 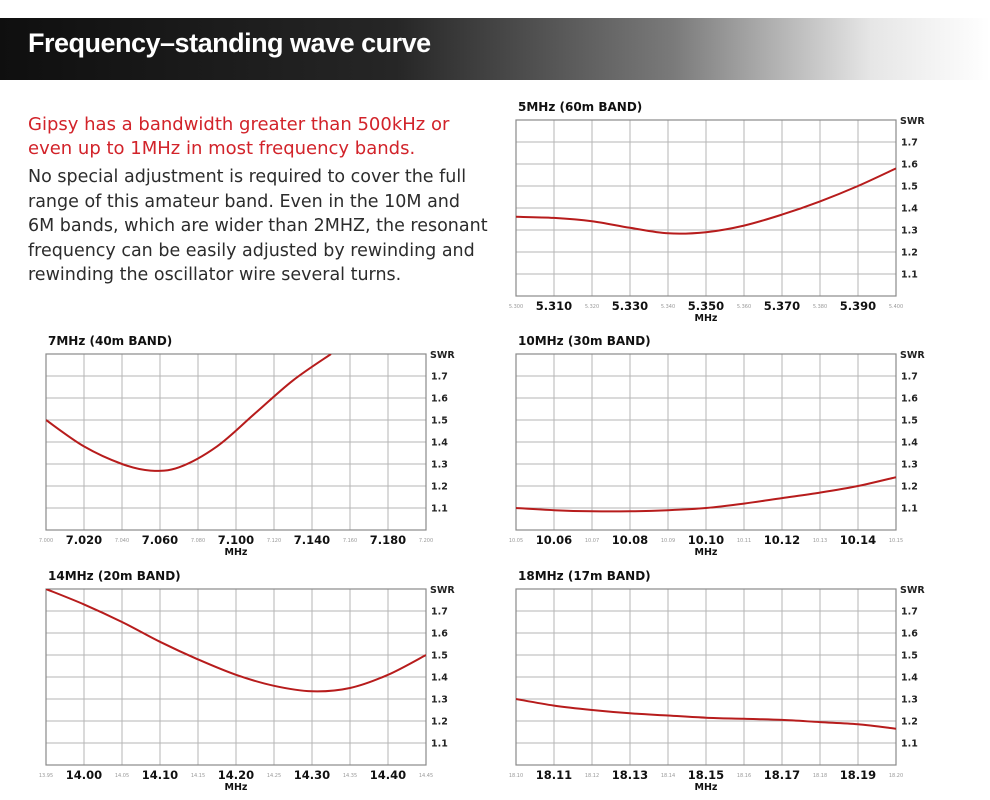 I want to click on x-tick-label-major: 5.390, so click(x=858, y=306).